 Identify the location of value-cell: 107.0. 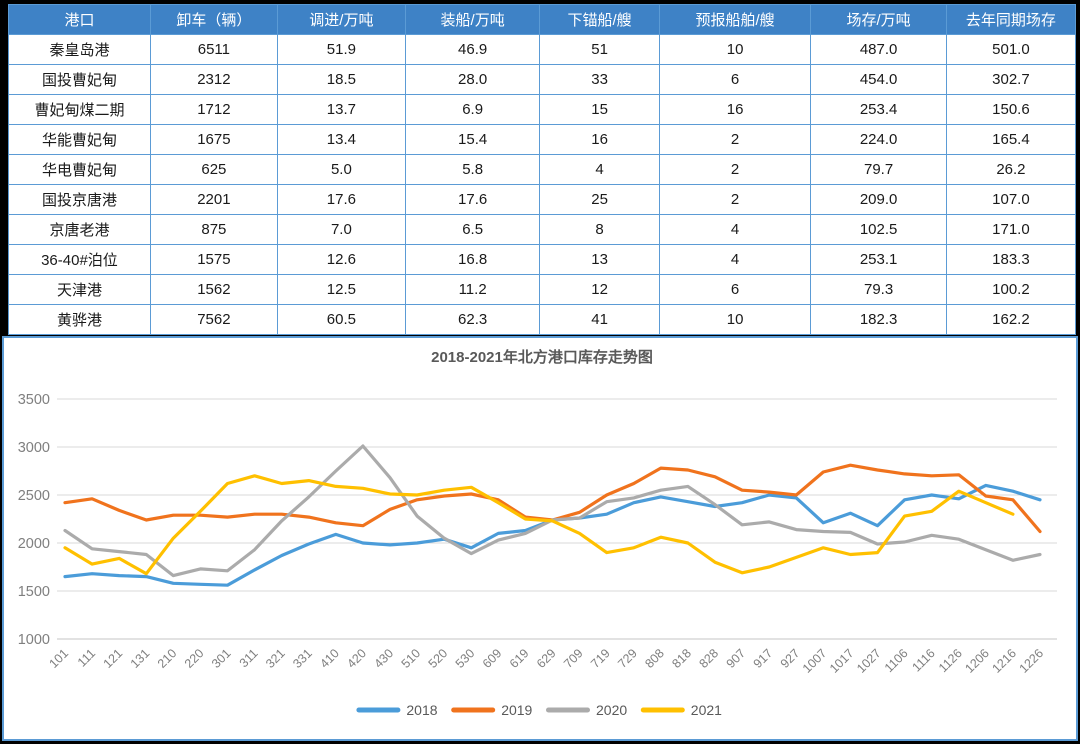
(1011, 199).